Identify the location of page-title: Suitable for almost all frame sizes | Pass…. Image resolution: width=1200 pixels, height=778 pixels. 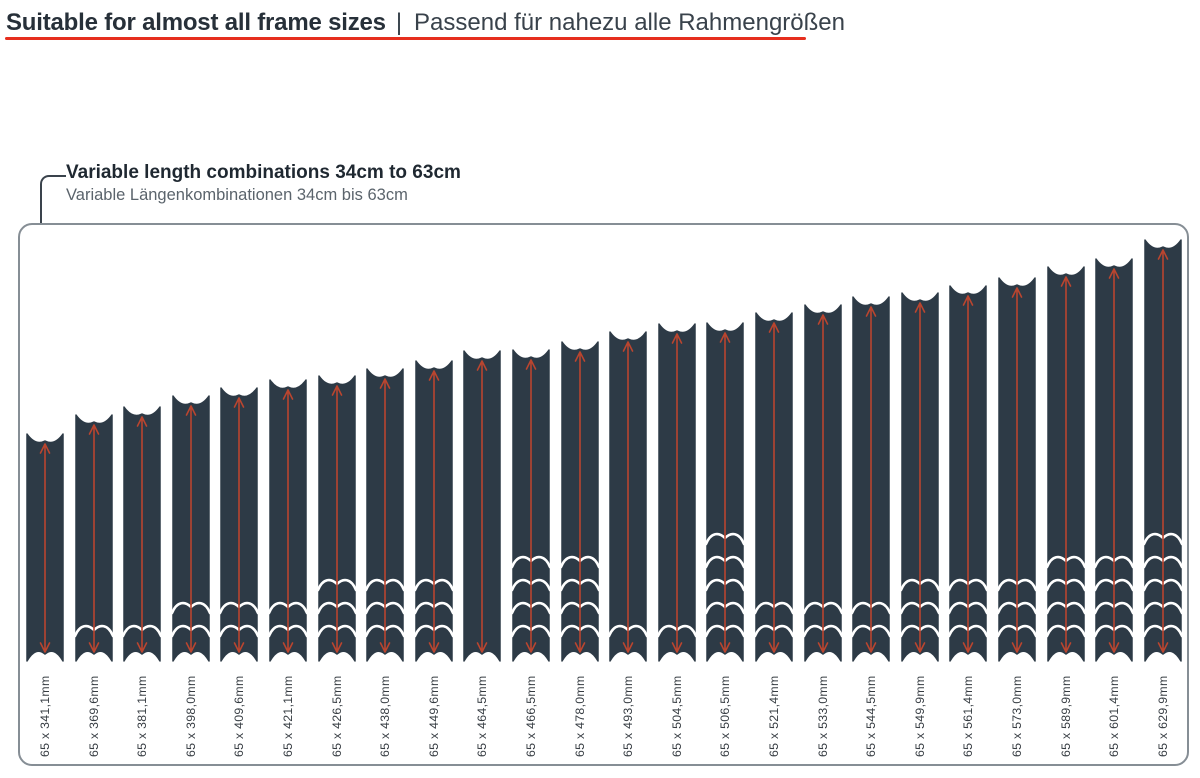
(425, 23).